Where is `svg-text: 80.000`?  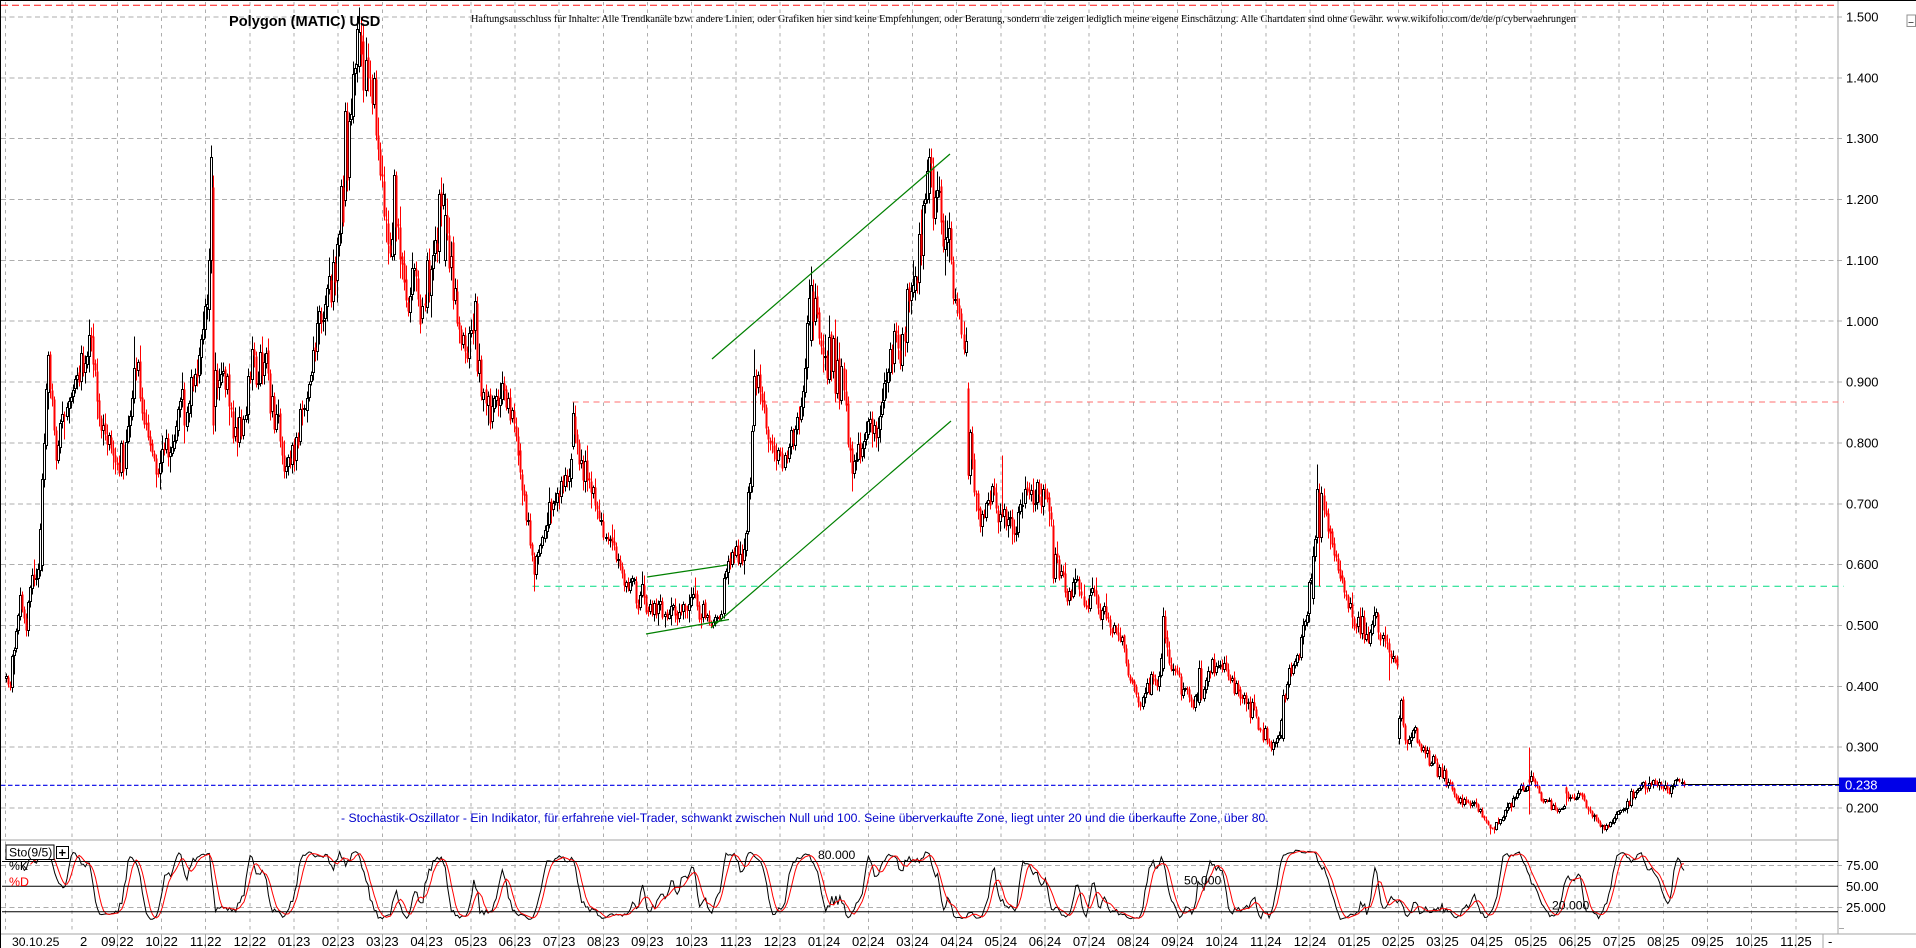
svg-text: 80.000 is located at coordinates (836, 855).